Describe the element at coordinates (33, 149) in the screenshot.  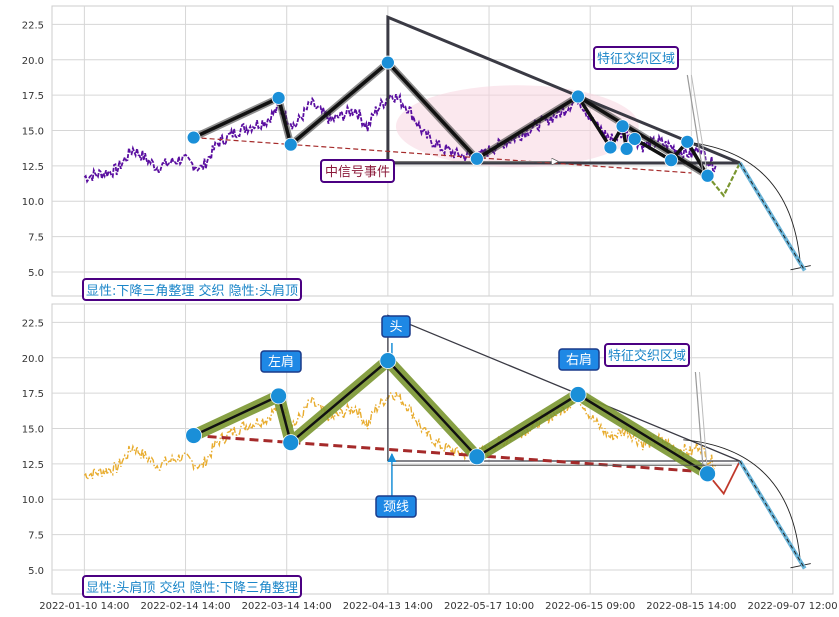
I see `top-y-axis: 5.0 7.5 10.0 12.5 15.0 17.5 20.0 22.5` at that location.